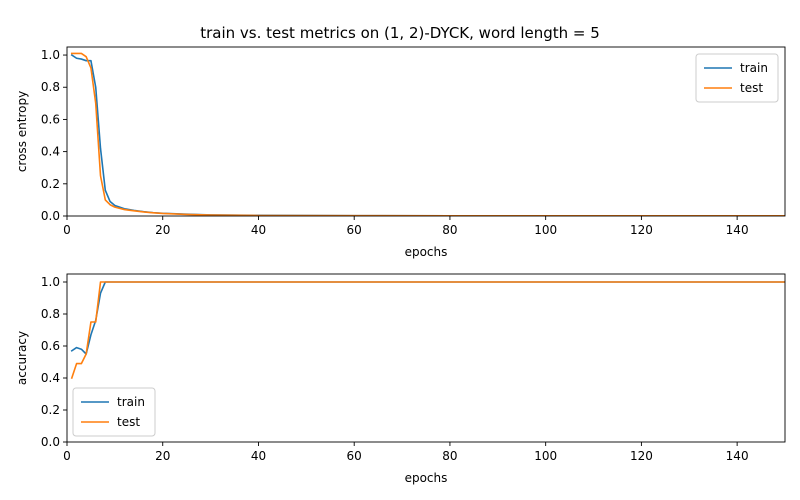  What do you see at coordinates (50, 184) in the screenshot?
I see `ce-y-tick-label: 0.2` at bounding box center [50, 184].